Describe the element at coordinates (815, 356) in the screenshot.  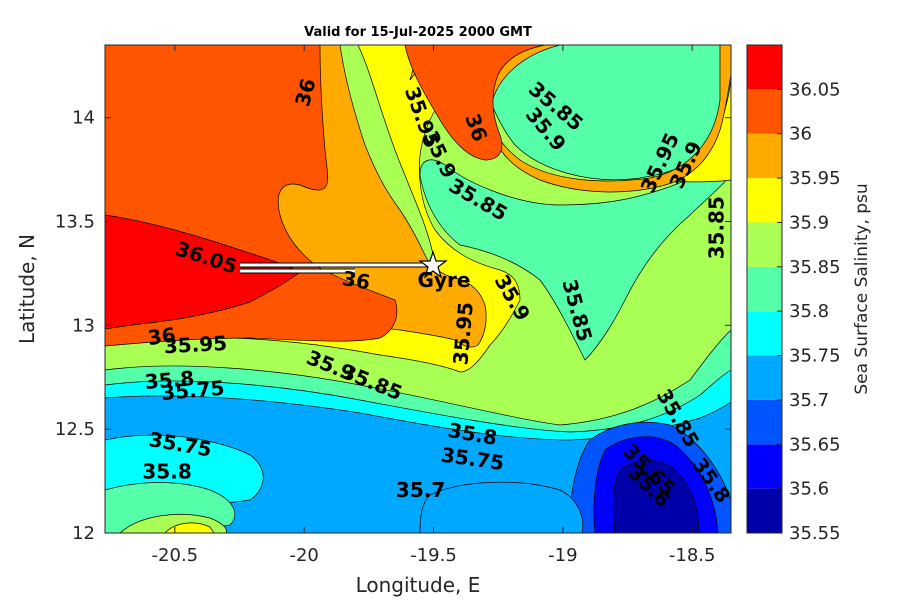
I see `colorbar-tick-label: 35.75` at that location.